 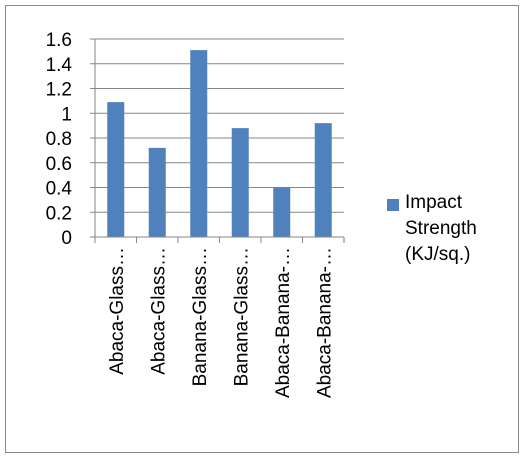 What do you see at coordinates (66, 114) in the screenshot?
I see `y-tick-label: 1` at bounding box center [66, 114].